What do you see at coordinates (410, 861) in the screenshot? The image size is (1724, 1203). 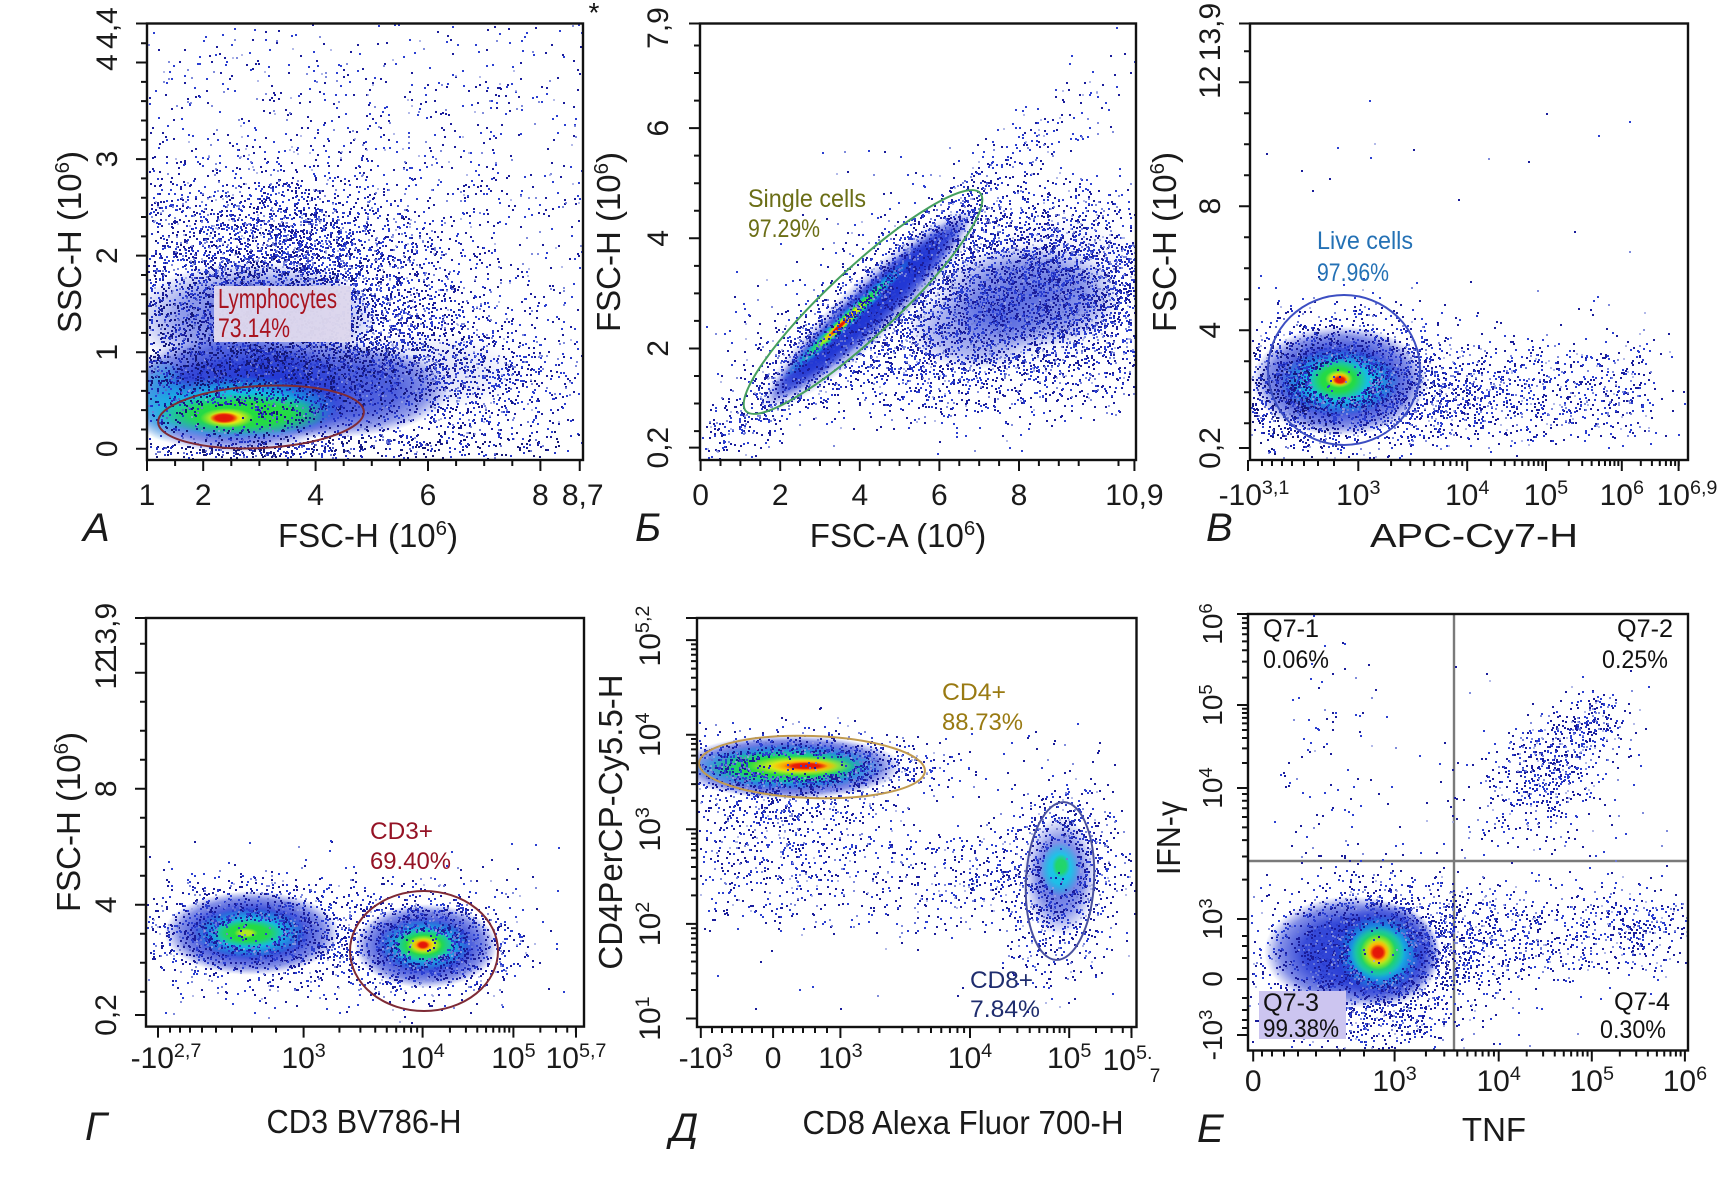 I see `svg-text: 69.40%` at bounding box center [410, 861].